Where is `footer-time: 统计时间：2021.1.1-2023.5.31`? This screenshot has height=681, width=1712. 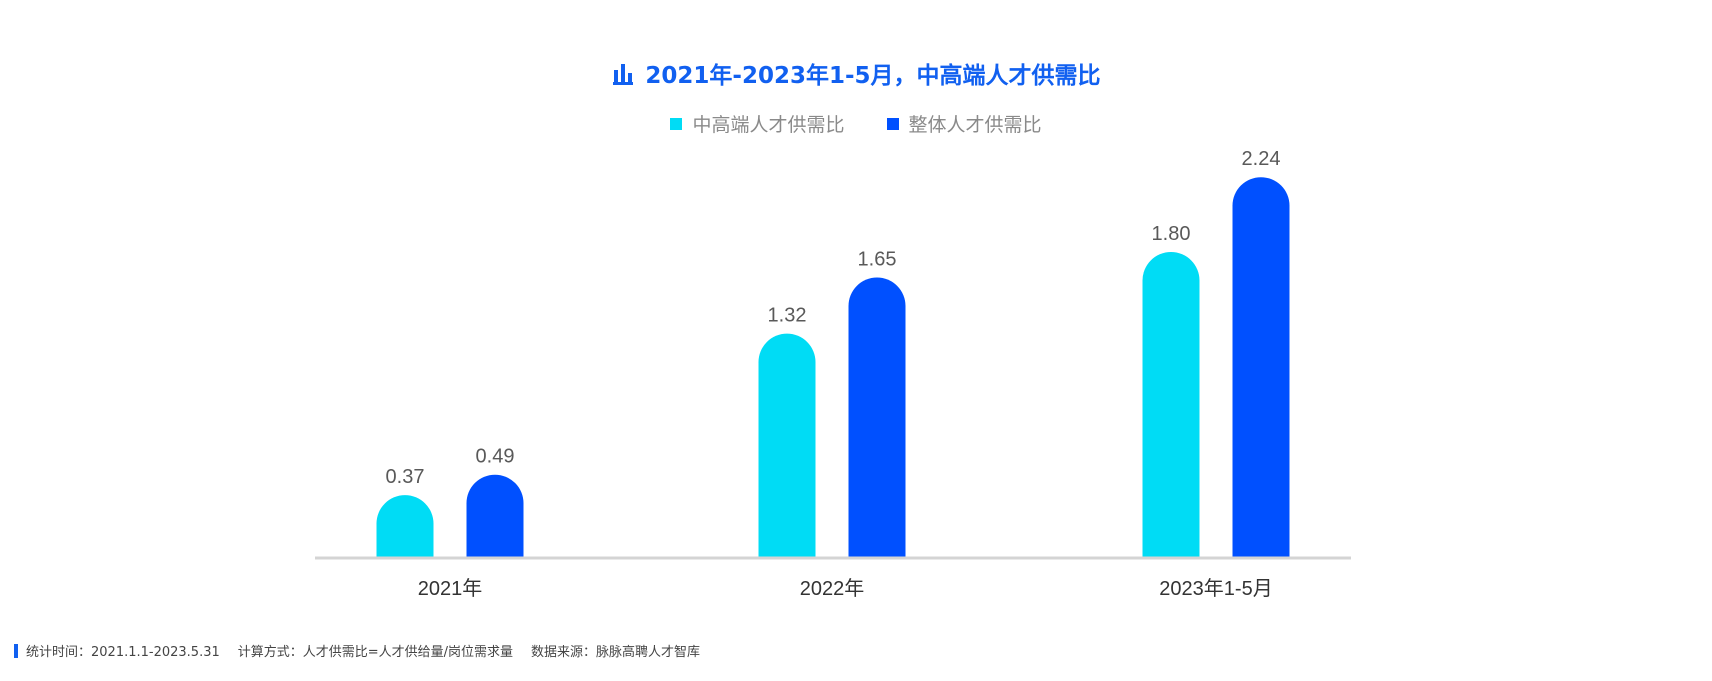
footer-time: 统计时间：2021.1.1-2023.5.31 is located at coordinates (123, 652).